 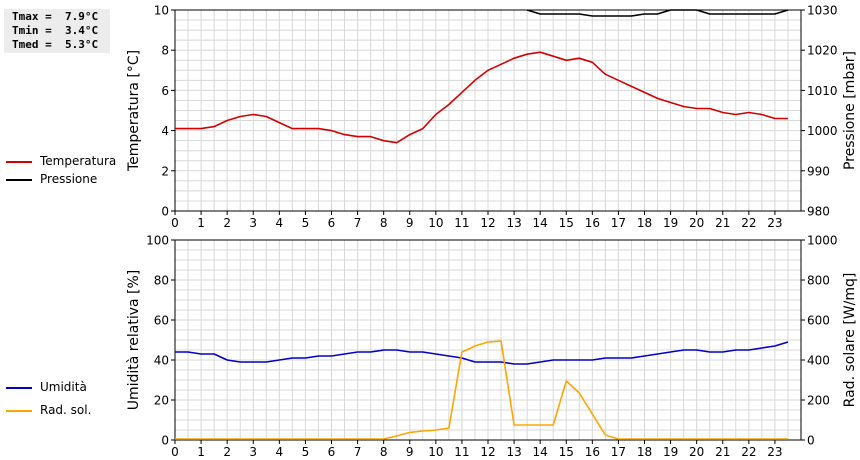 I want to click on y-tick-label-right: 800, so click(x=818, y=281).